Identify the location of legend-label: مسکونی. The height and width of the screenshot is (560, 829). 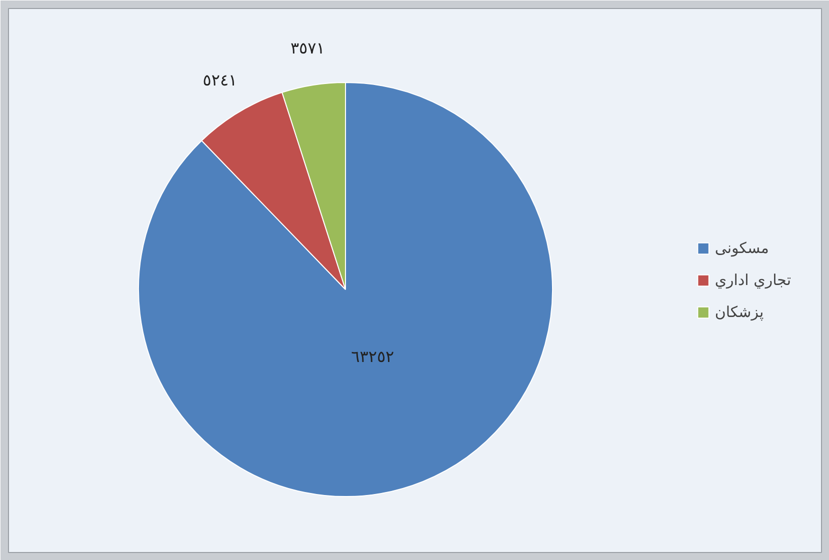
(741, 248).